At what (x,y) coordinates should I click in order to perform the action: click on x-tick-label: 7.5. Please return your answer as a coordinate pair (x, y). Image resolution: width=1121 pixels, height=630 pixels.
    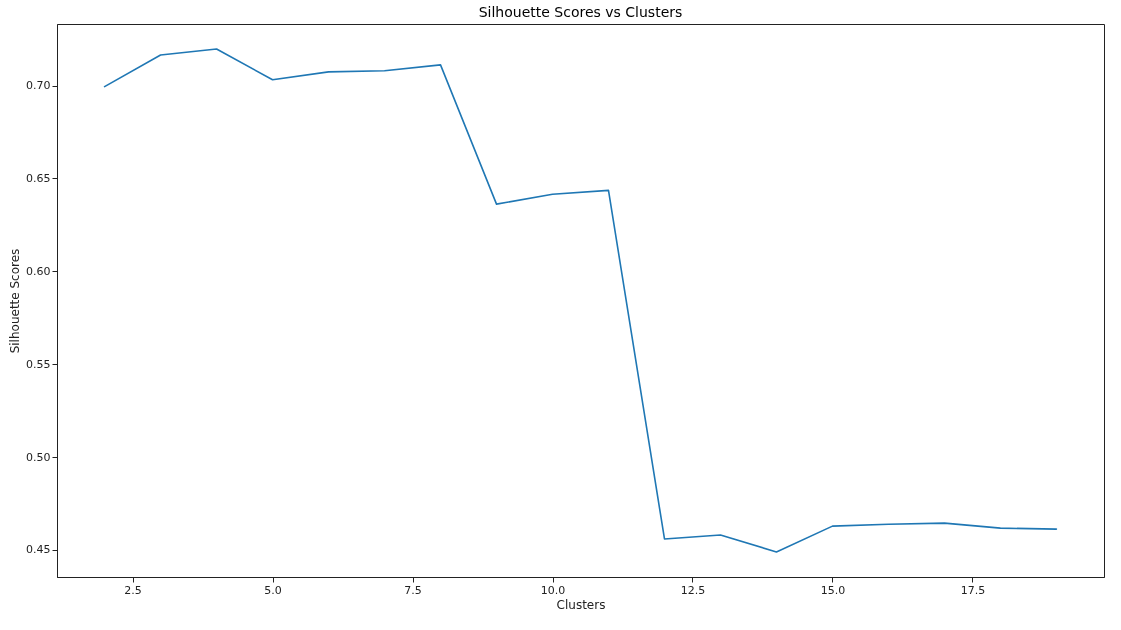
    Looking at the image, I should click on (413, 590).